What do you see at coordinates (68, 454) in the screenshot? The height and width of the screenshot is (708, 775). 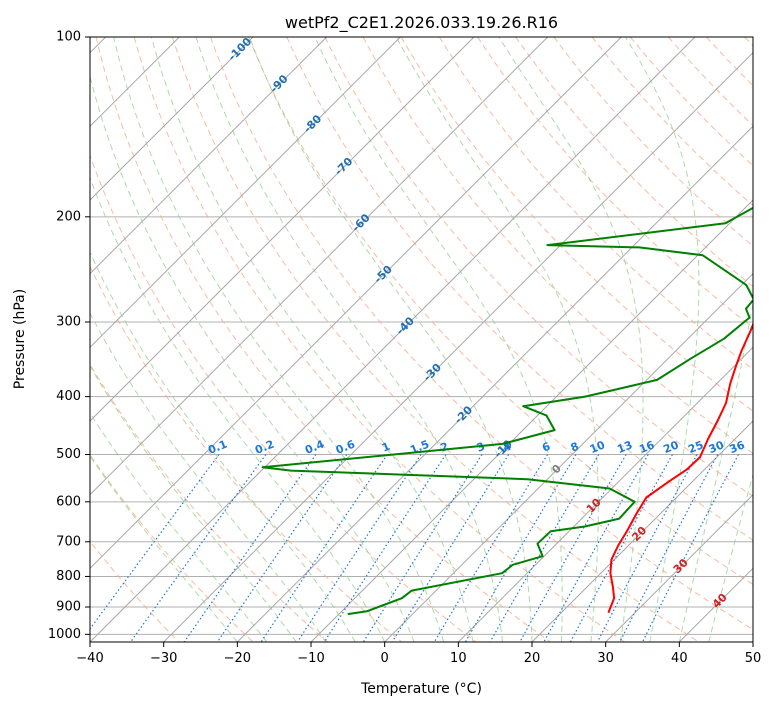 I see `y-tick-label: 500` at bounding box center [68, 454].